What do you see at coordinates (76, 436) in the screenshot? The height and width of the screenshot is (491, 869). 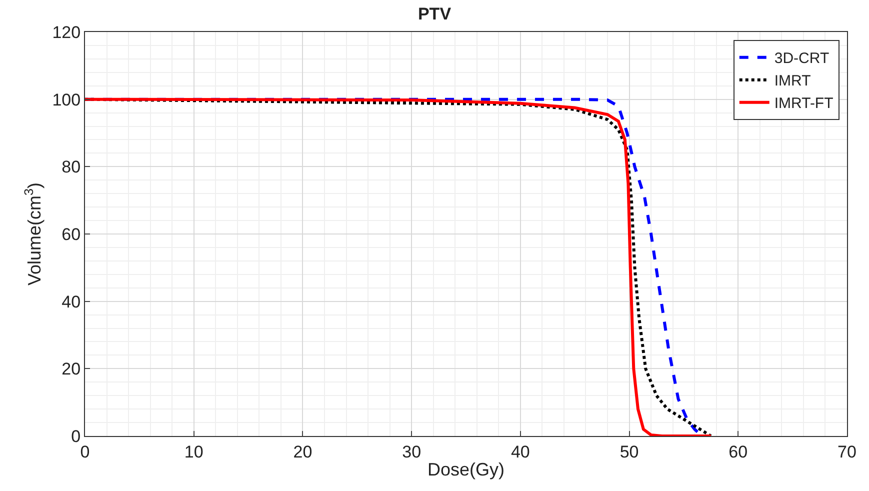 I see `y-tick-label: 0` at bounding box center [76, 436].